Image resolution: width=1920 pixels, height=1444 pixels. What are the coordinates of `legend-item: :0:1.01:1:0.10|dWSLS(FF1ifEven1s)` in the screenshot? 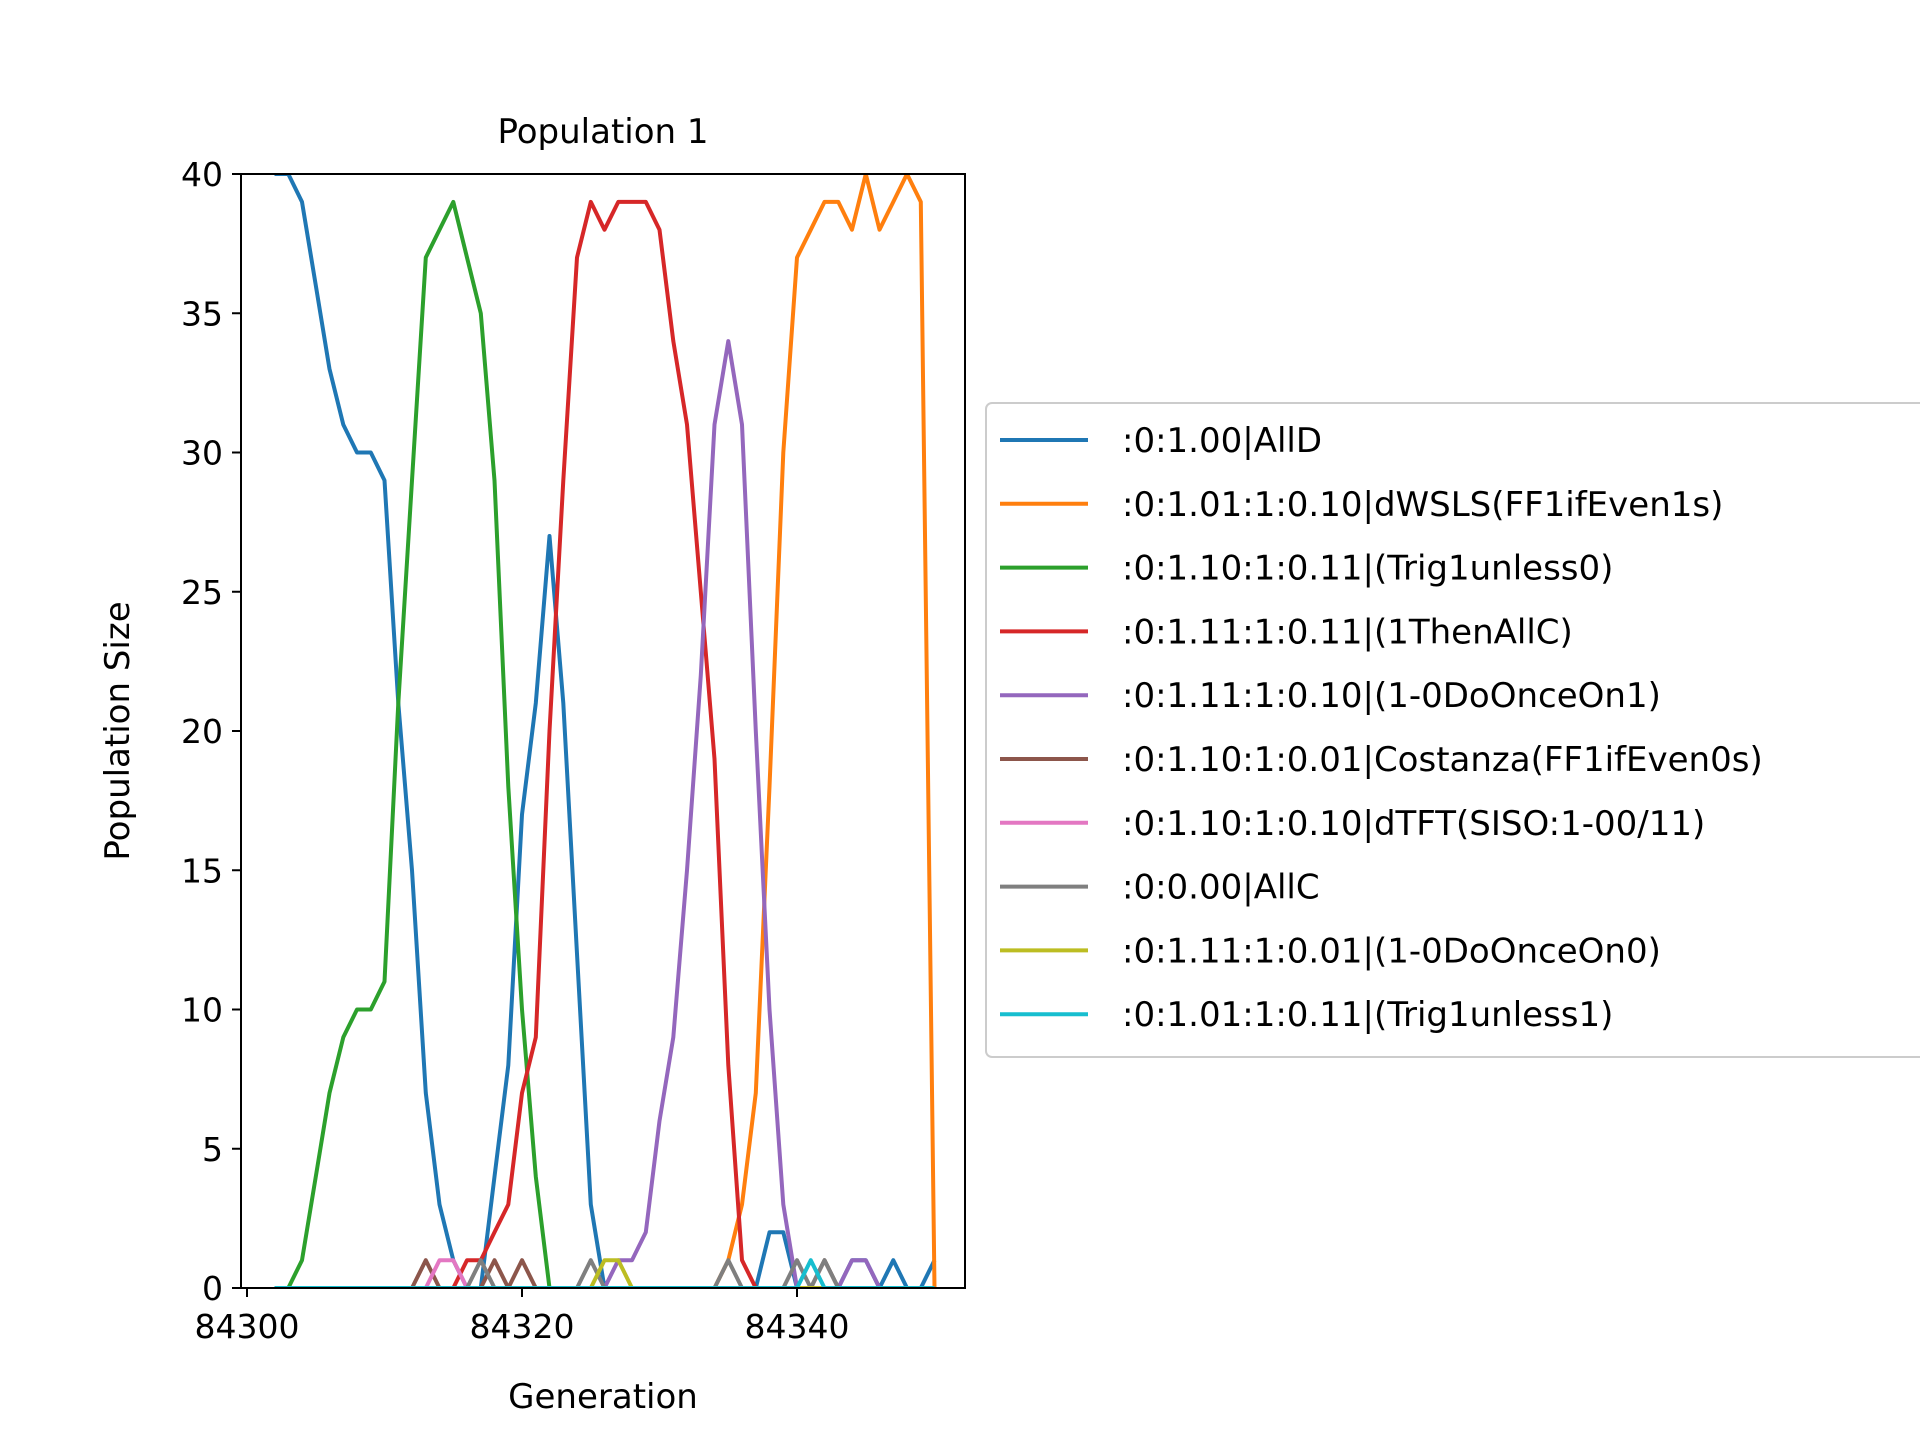 It's located at (1361, 505).